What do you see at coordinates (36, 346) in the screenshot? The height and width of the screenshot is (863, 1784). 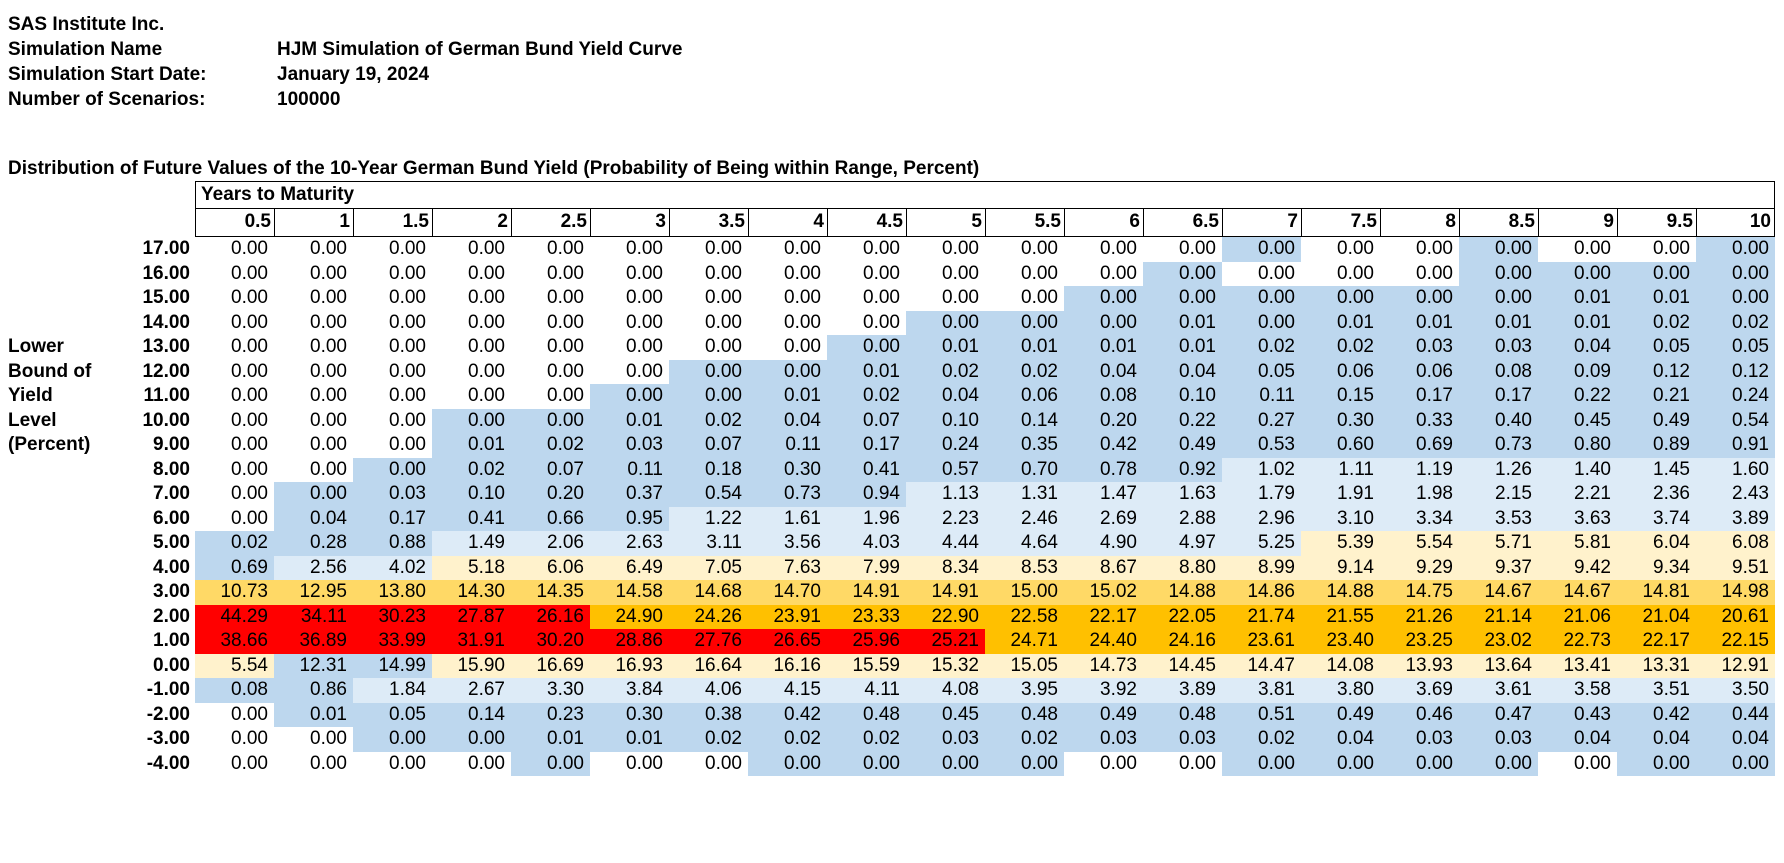 I see `row-axis-label-line: Lower` at bounding box center [36, 346].